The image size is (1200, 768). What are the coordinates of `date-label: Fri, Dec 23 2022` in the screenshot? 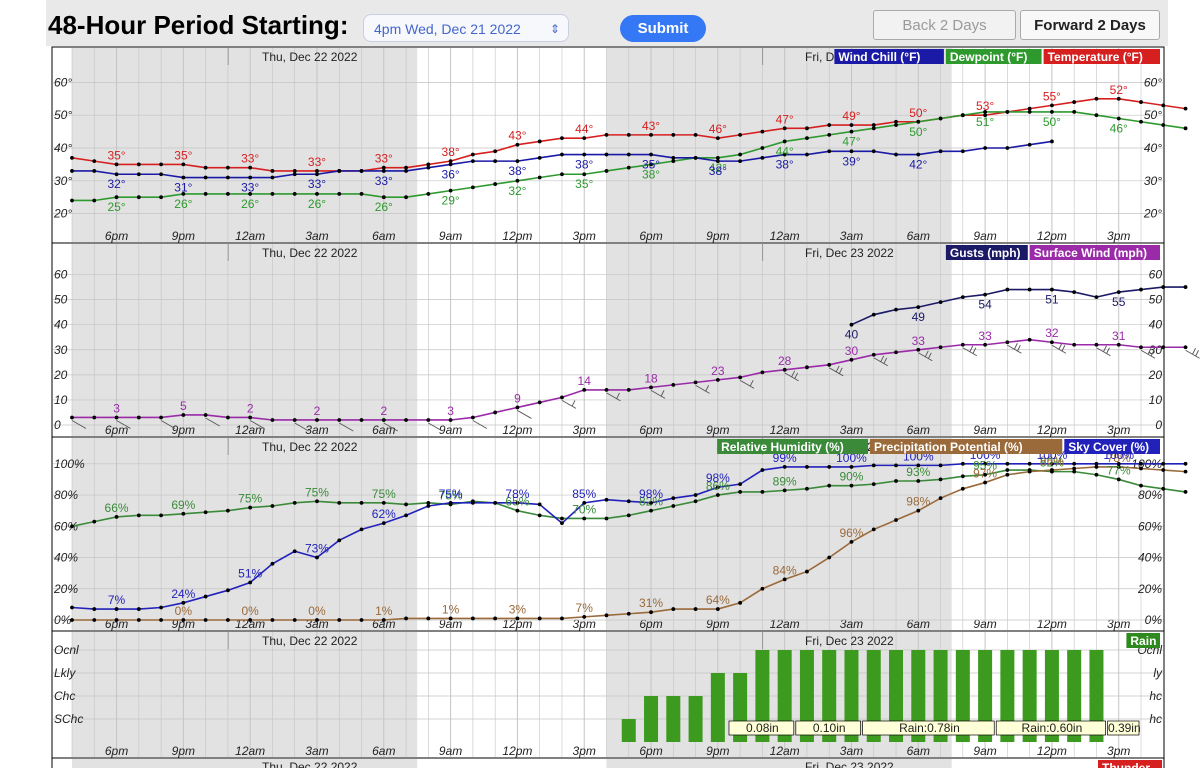 It's located at (849, 641).